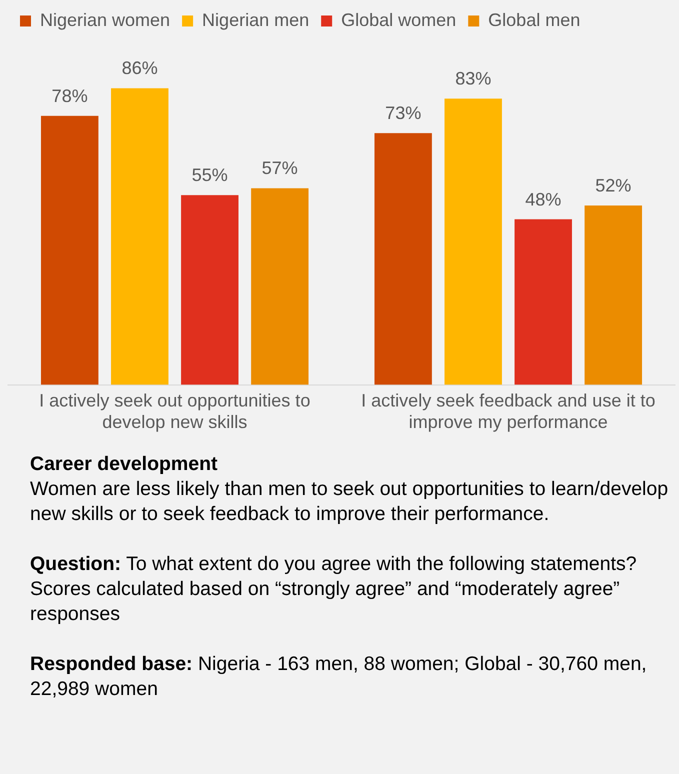  I want to click on x-tick-label: I actively seek out opportunities to develop new skills, so click(174, 411).